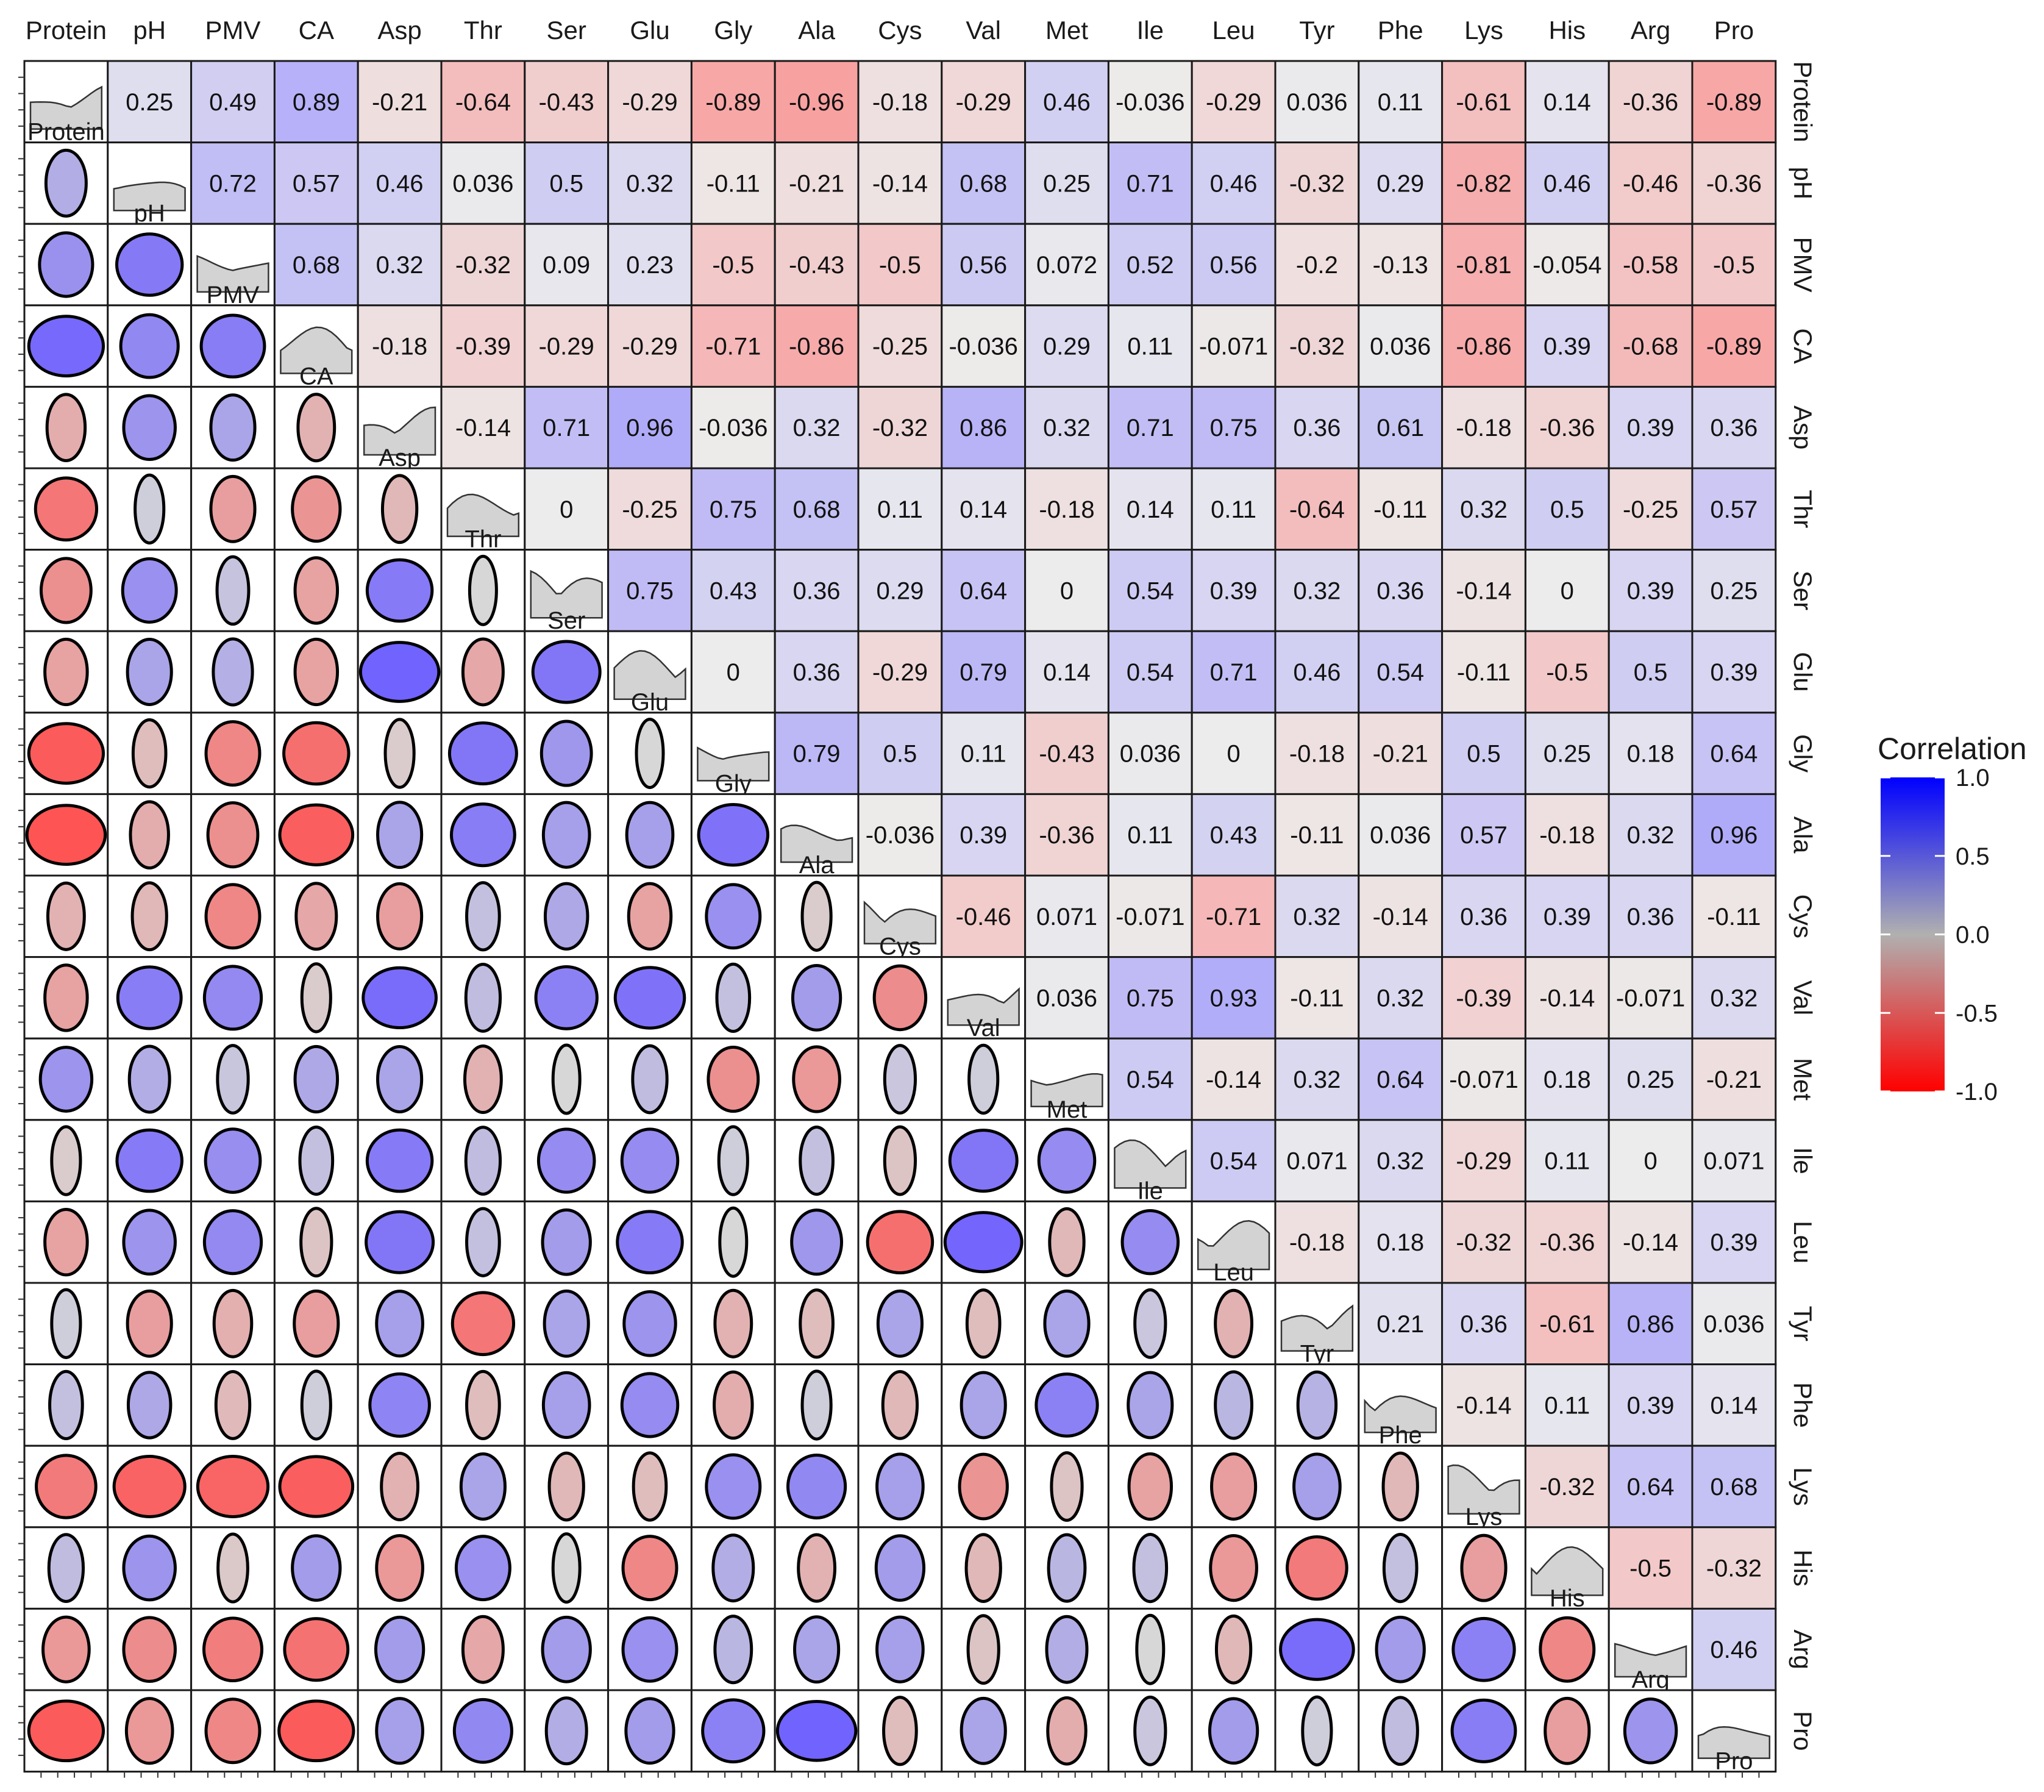 This screenshot has height=1792, width=2044. Describe the element at coordinates (1803, 1079) in the screenshot. I see `row-label: Met` at that location.